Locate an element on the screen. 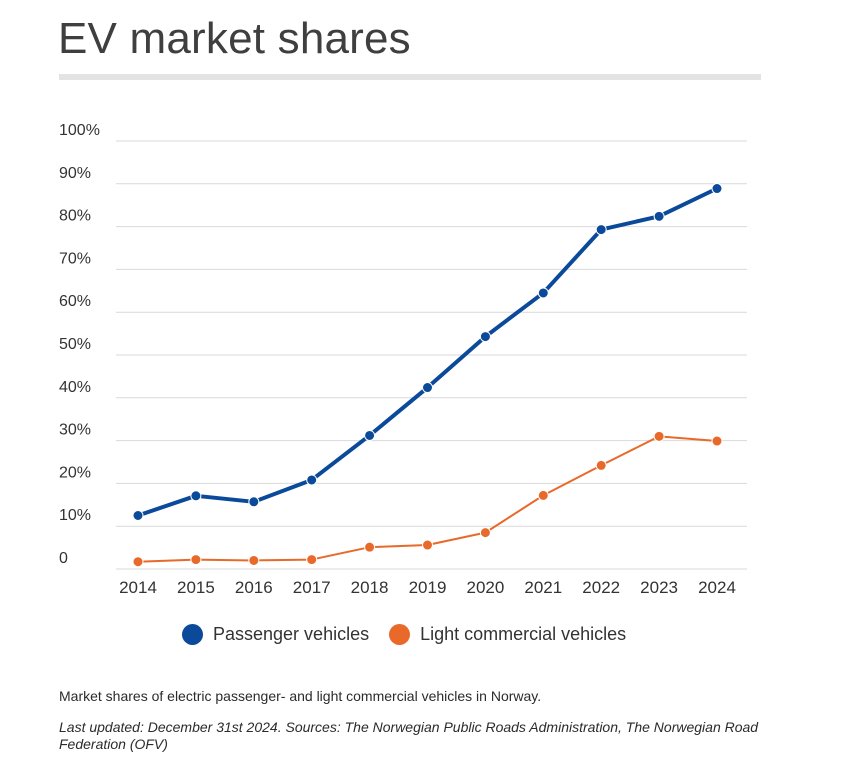  legend-marker-light-commercial is located at coordinates (400, 634).